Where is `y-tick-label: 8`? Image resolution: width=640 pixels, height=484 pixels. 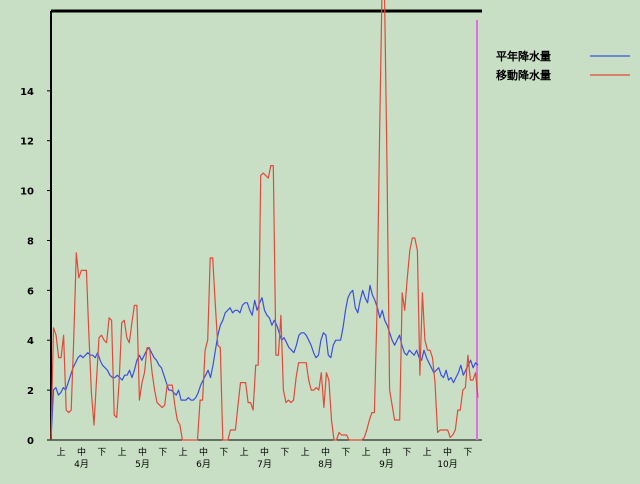 y-tick-label: 8 is located at coordinates (30, 241).